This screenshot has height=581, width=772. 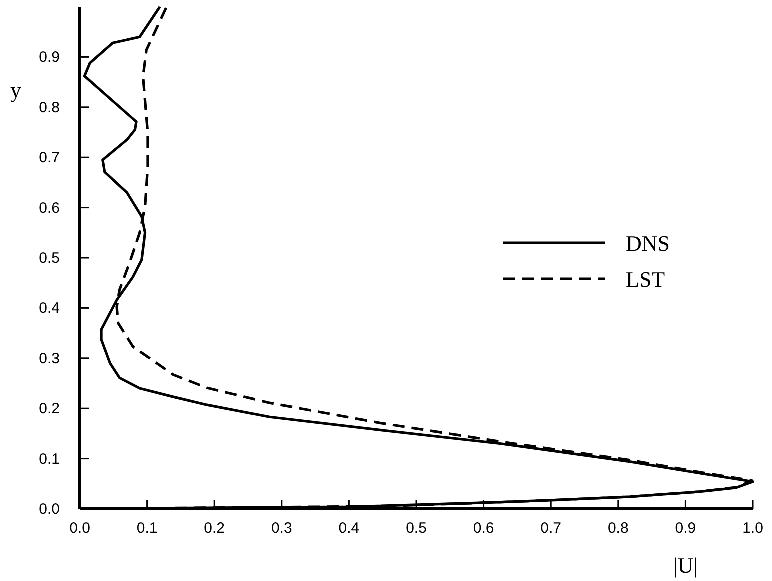 I want to click on x-tick-label: 0.1, so click(x=147, y=528).